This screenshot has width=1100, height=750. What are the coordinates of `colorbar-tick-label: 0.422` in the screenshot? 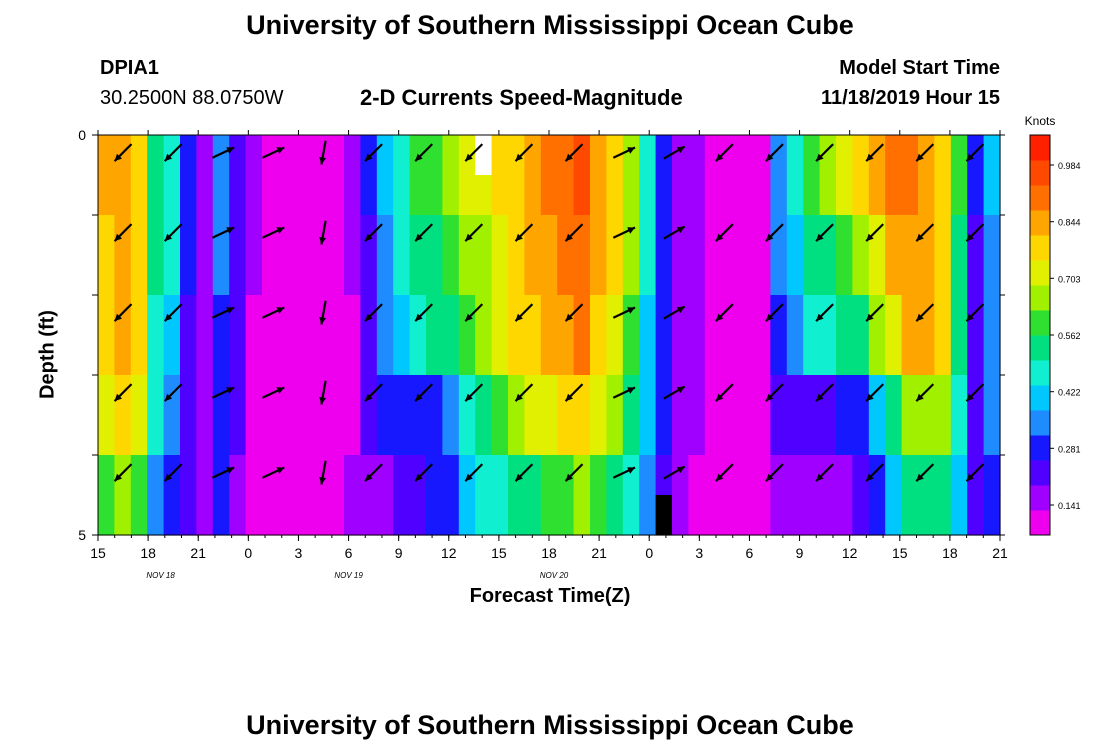 It's located at (1069, 393).